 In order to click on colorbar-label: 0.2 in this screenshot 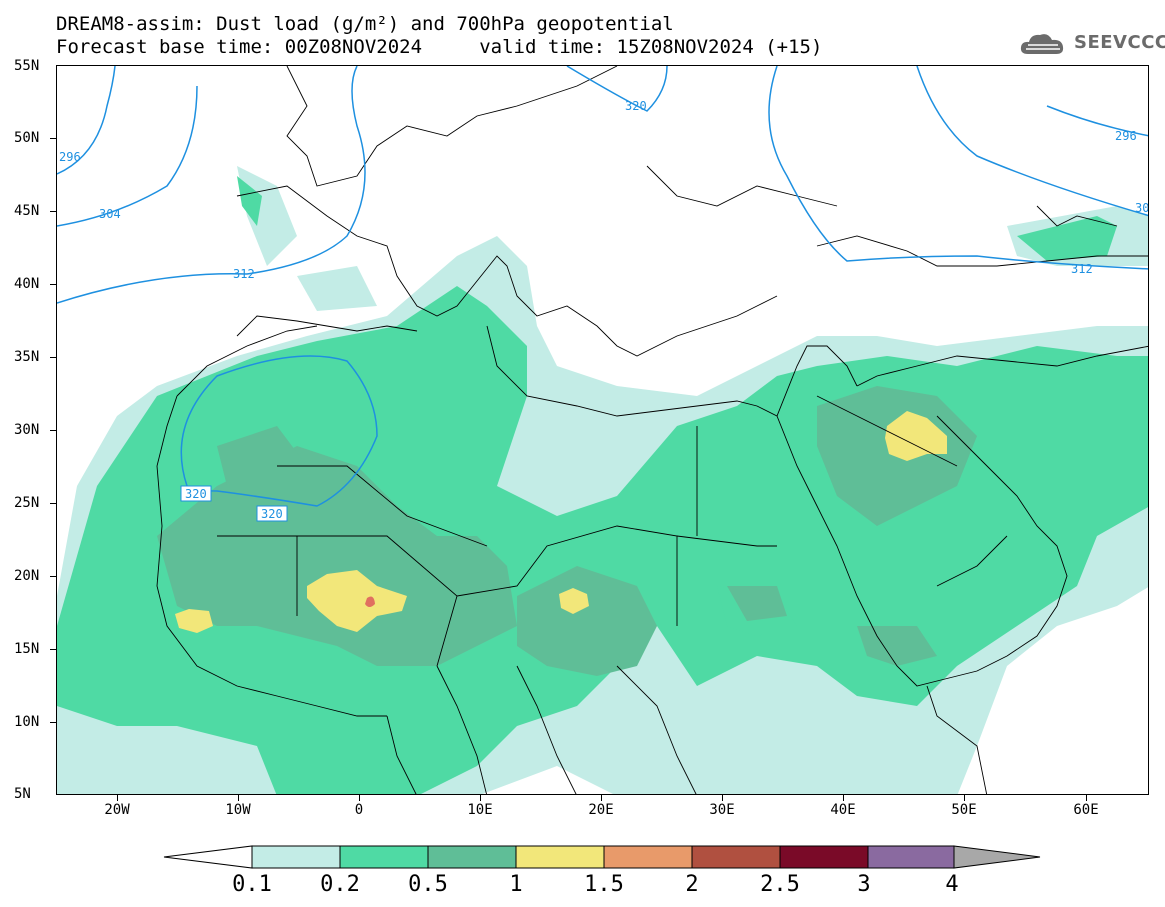, I will do `click(340, 884)`.